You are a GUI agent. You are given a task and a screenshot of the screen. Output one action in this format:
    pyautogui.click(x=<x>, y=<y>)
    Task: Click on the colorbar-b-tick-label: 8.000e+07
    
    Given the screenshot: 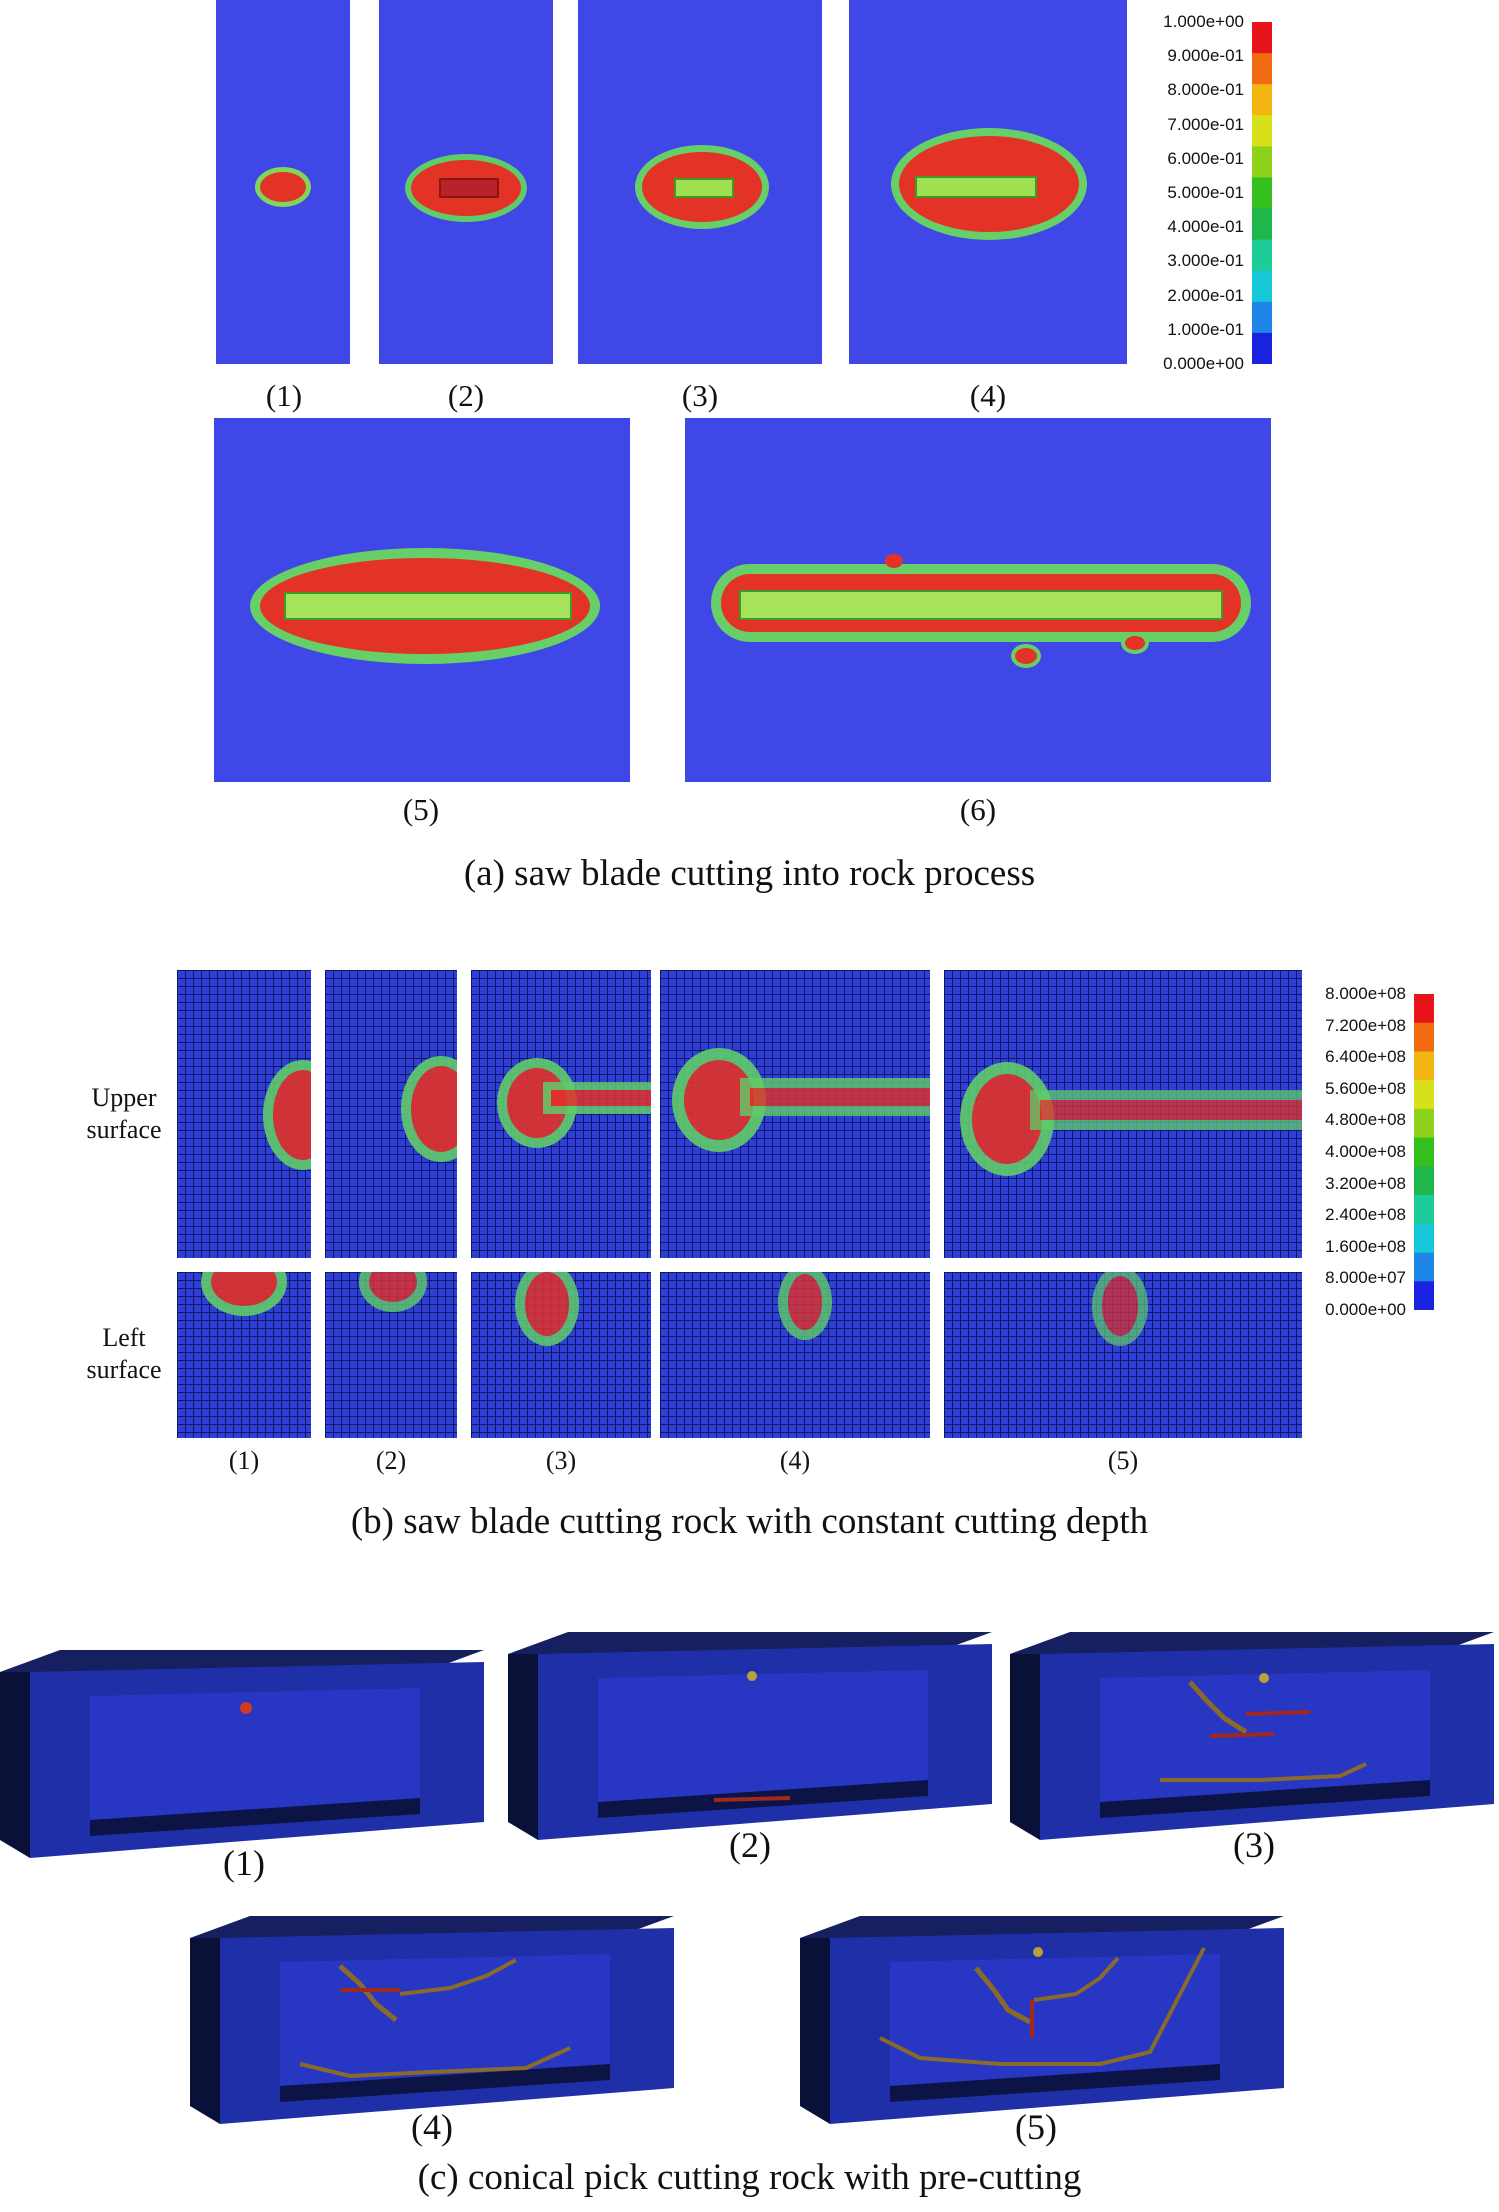 What is the action you would take?
    pyautogui.click(x=1365, y=1278)
    